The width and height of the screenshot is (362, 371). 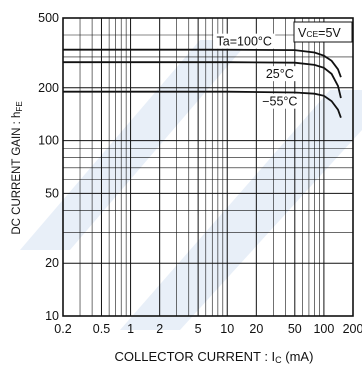 I want to click on x-axis-label: COLLECTOR CURRENT : IC (mA), so click(x=214, y=357).